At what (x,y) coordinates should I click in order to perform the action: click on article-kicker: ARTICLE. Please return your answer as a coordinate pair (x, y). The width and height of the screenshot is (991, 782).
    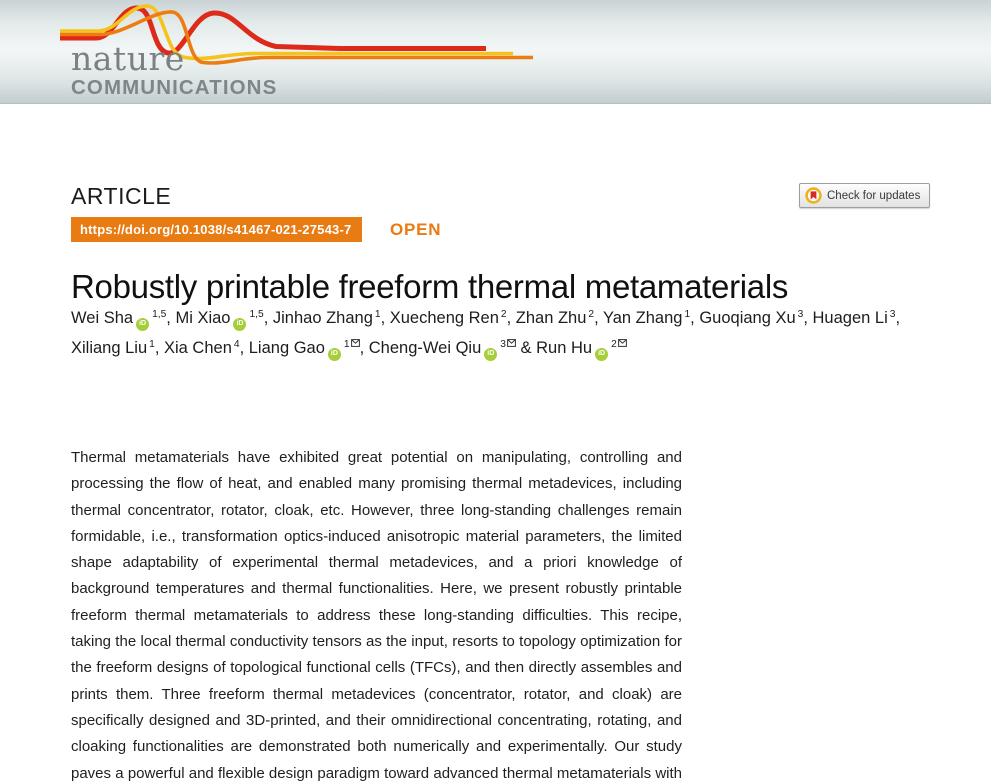
    Looking at the image, I should click on (121, 196).